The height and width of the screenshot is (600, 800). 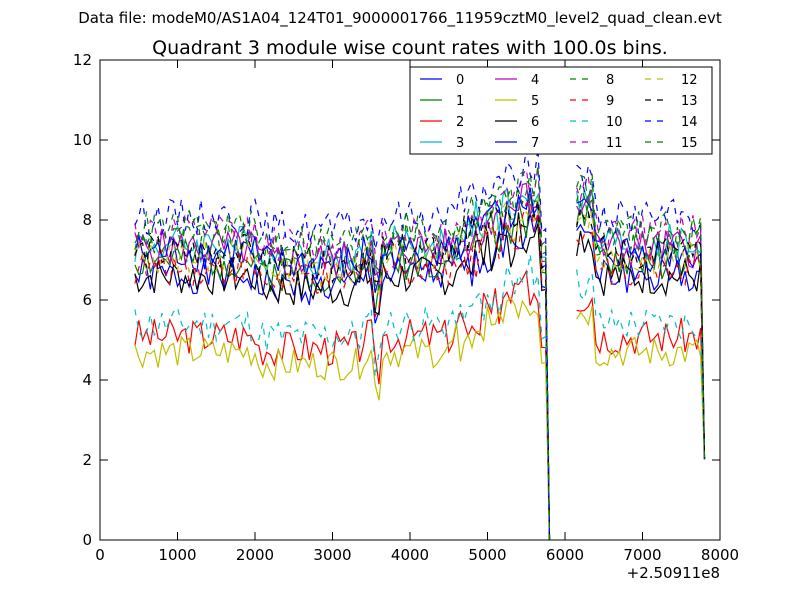 What do you see at coordinates (535, 101) in the screenshot?
I see `legend-label-5: 5` at bounding box center [535, 101].